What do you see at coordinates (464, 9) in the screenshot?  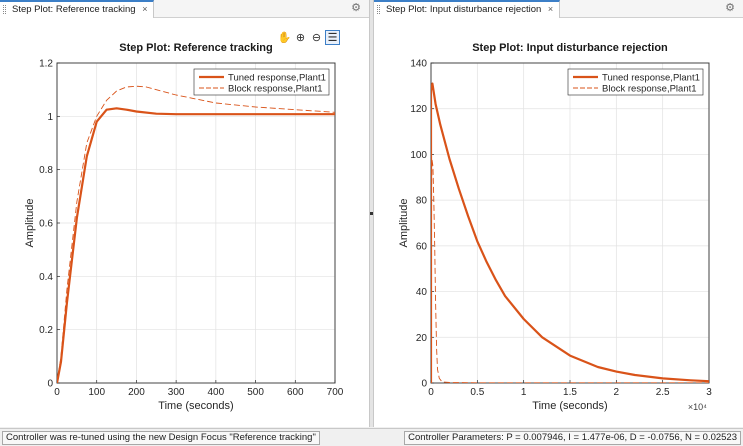 I see `tab-label: Step Plot: Input disturbance rejection` at bounding box center [464, 9].